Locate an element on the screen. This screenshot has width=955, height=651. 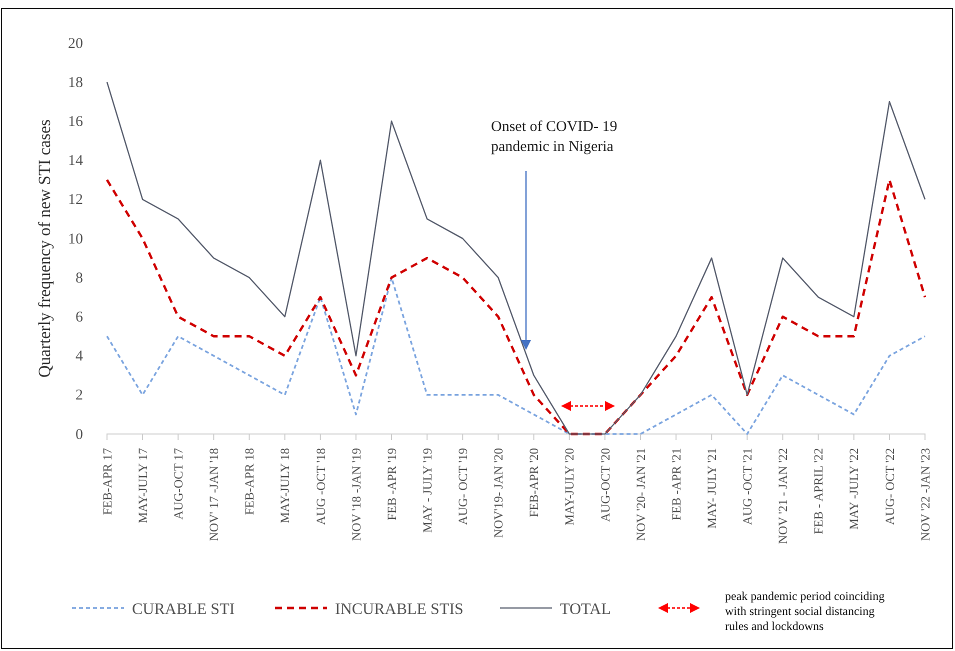
y-tick-label: 12 is located at coordinates (75, 200).